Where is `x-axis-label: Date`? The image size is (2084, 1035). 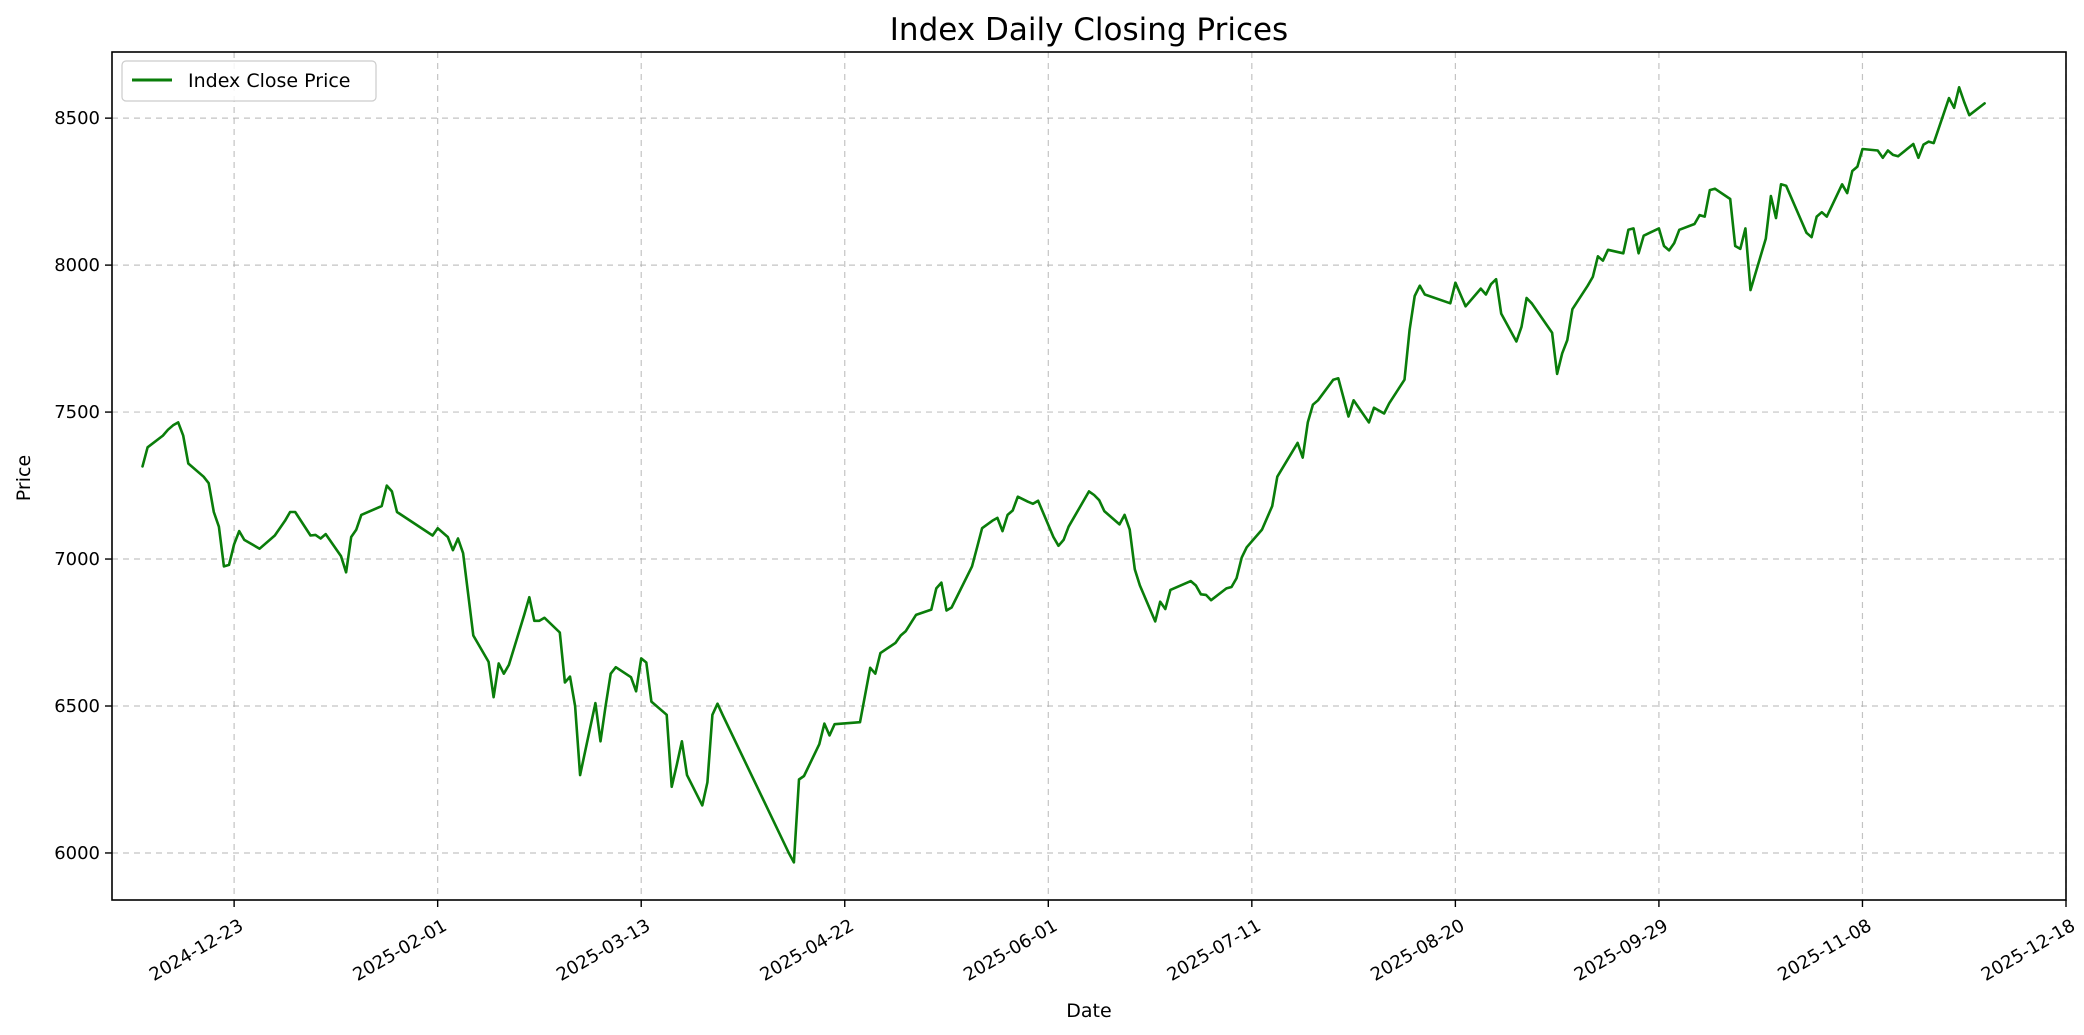 x-axis-label: Date is located at coordinates (1088, 1011).